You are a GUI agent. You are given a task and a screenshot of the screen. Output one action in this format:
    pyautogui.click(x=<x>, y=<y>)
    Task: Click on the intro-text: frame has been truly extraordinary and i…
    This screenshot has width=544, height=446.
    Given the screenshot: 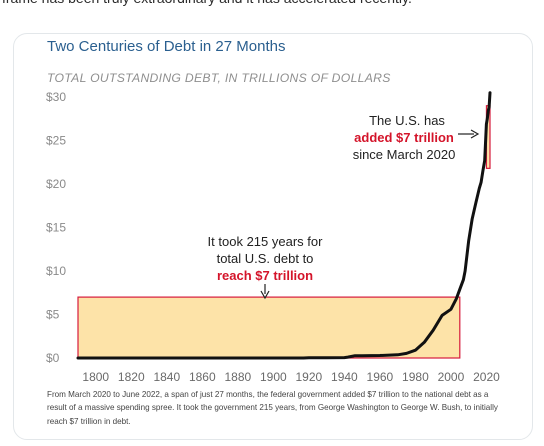 What is the action you would take?
    pyautogui.click(x=272, y=6)
    